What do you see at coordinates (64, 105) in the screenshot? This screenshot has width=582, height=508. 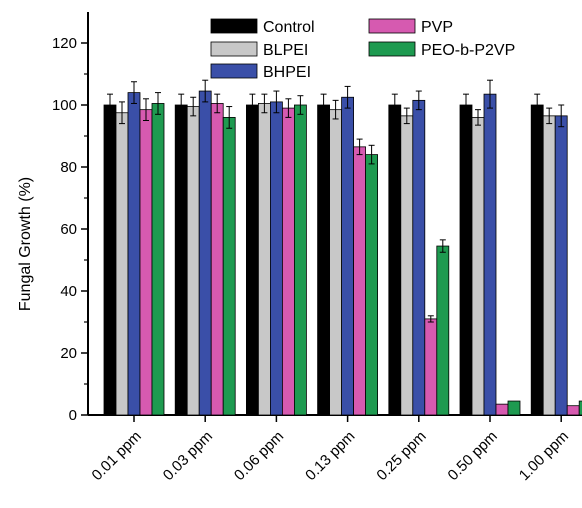 I see `y-tick-label: 100` at bounding box center [64, 105].